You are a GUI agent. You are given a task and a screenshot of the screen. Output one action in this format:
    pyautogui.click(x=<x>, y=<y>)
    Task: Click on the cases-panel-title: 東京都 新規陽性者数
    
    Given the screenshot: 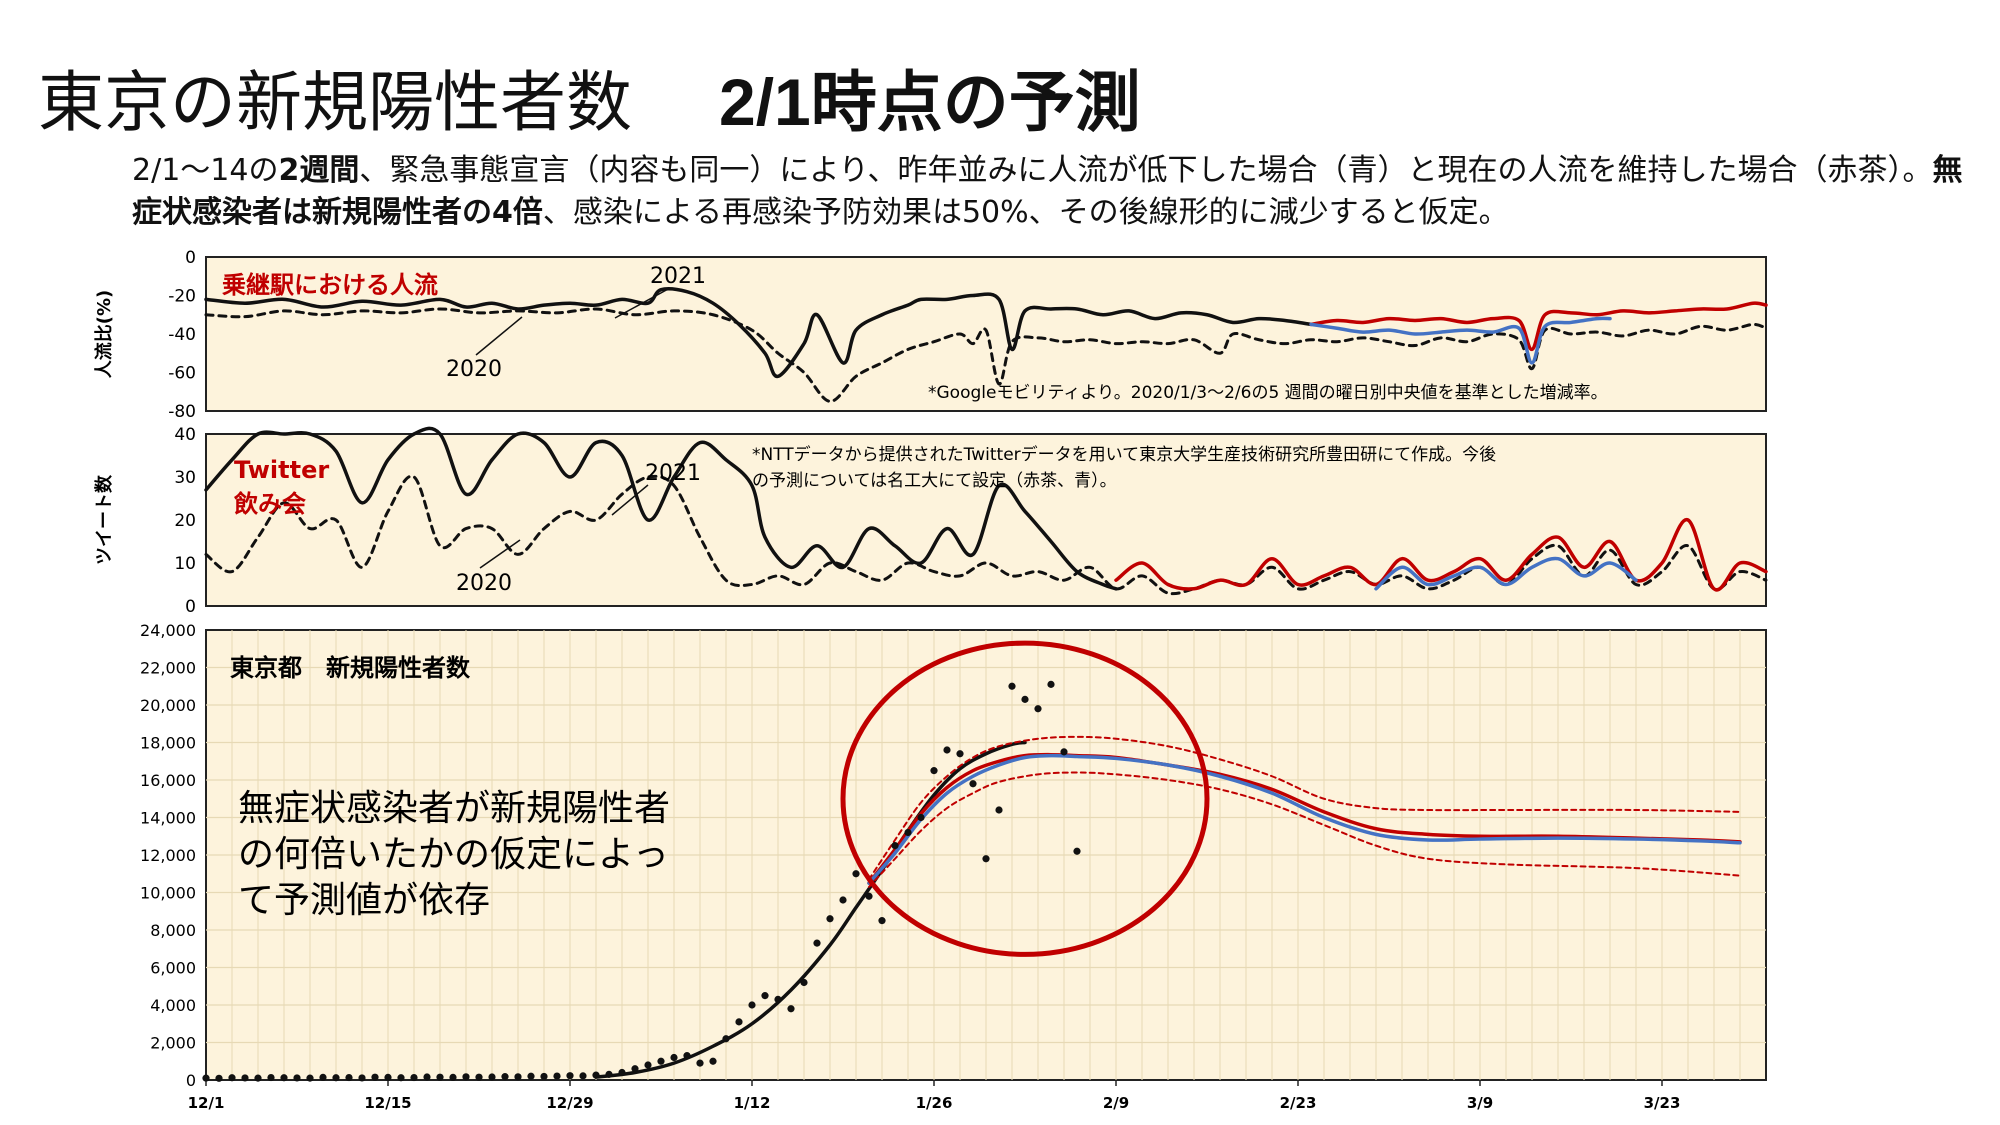 What is the action you would take?
    pyautogui.click(x=350, y=668)
    